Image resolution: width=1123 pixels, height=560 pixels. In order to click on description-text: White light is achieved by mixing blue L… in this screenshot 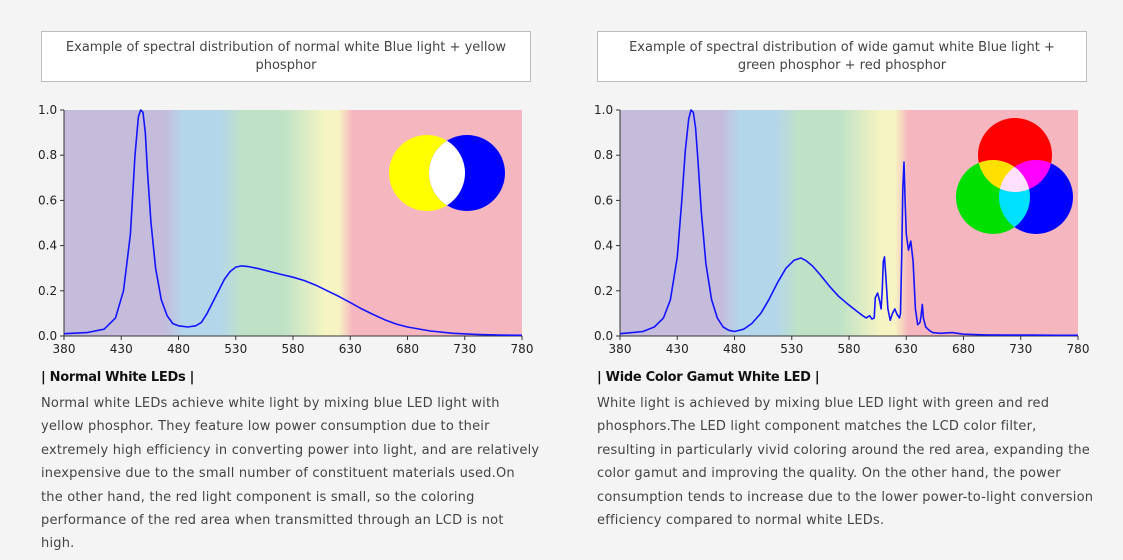, I will do `click(845, 462)`.